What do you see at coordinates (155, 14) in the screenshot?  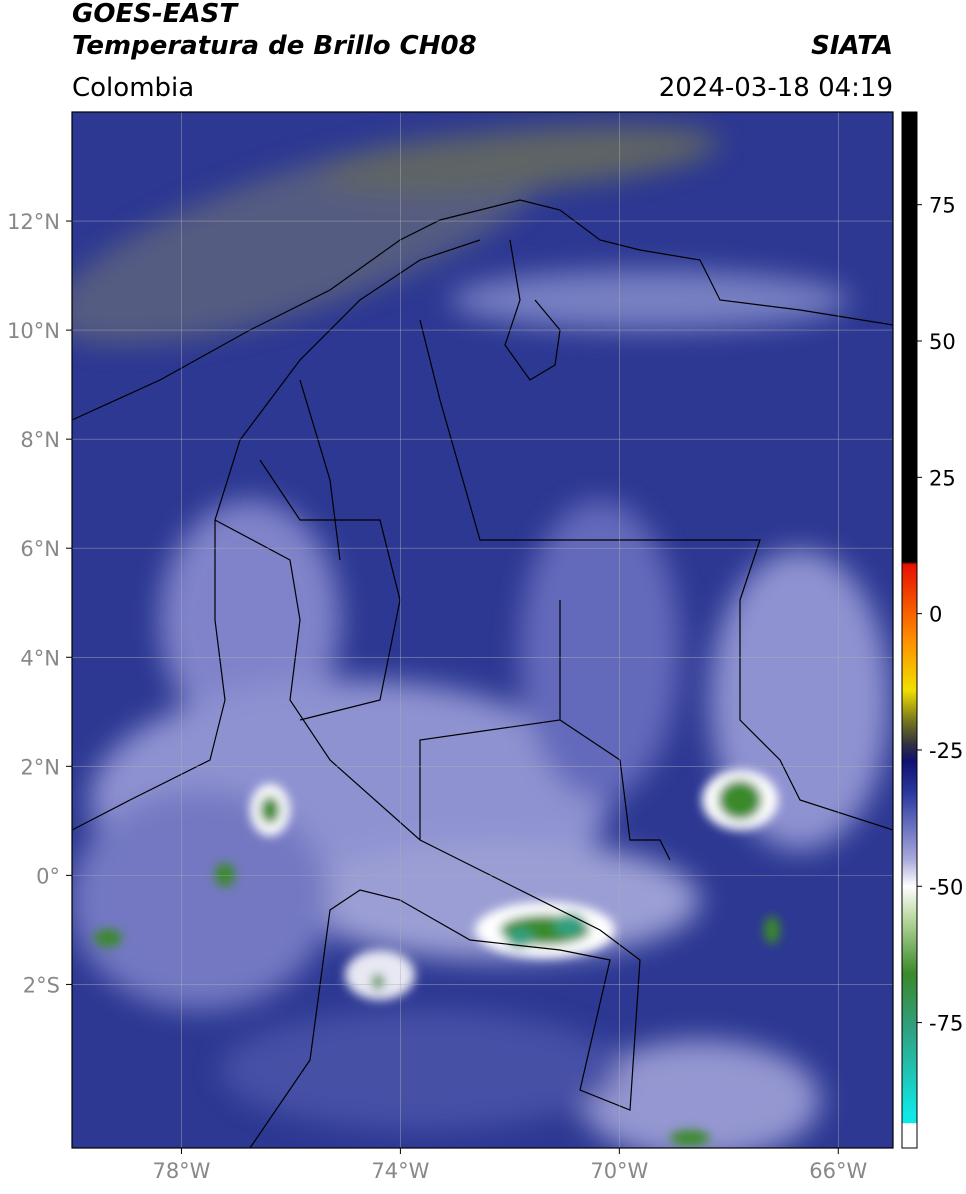 I see `title: GOES-EAST` at bounding box center [155, 14].